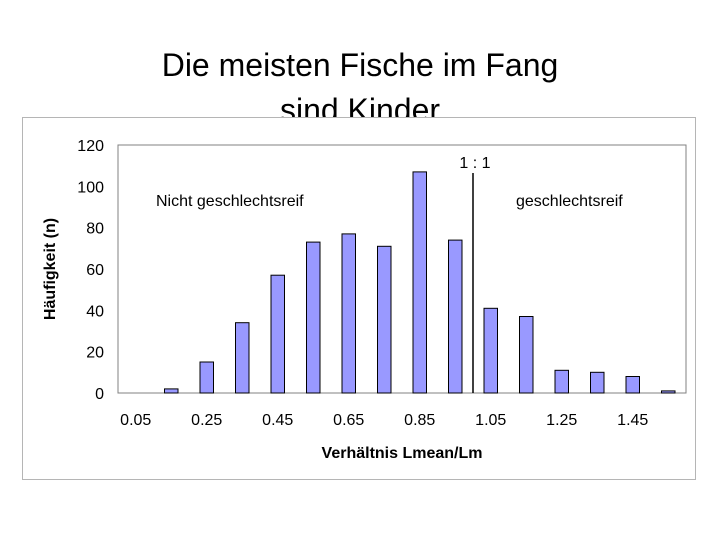  What do you see at coordinates (171, 391) in the screenshot?
I see `bar-0.15` at bounding box center [171, 391].